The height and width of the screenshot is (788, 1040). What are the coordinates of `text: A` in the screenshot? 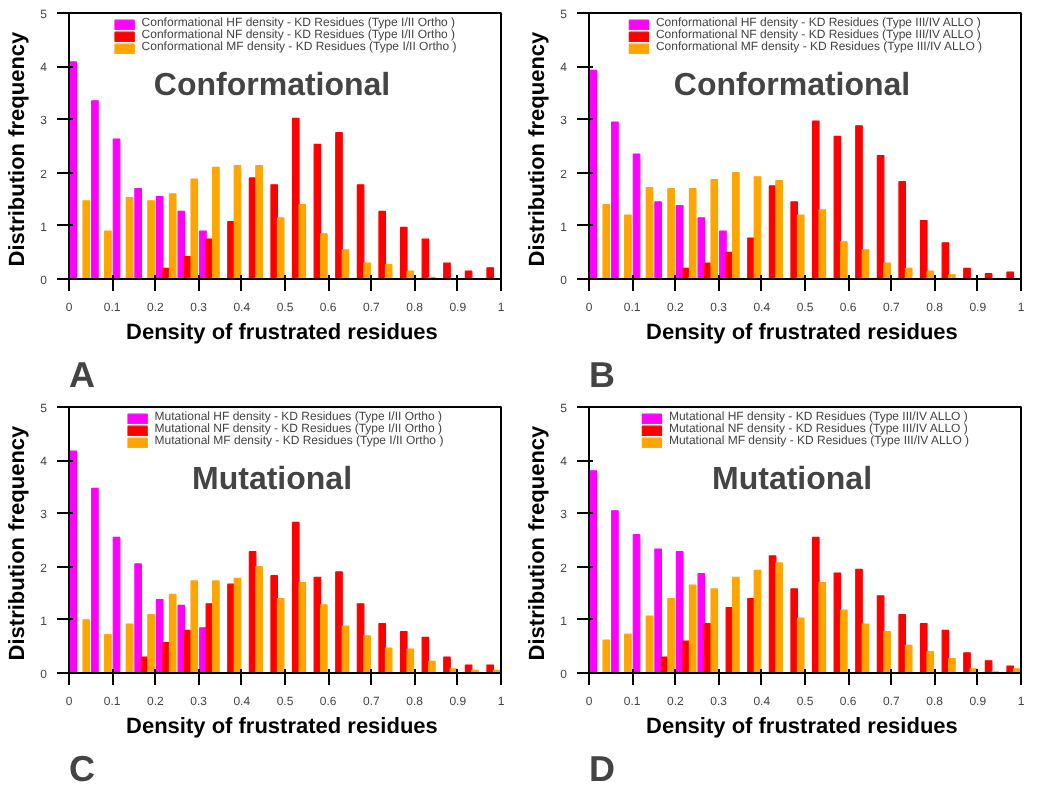 It's located at (82, 375).